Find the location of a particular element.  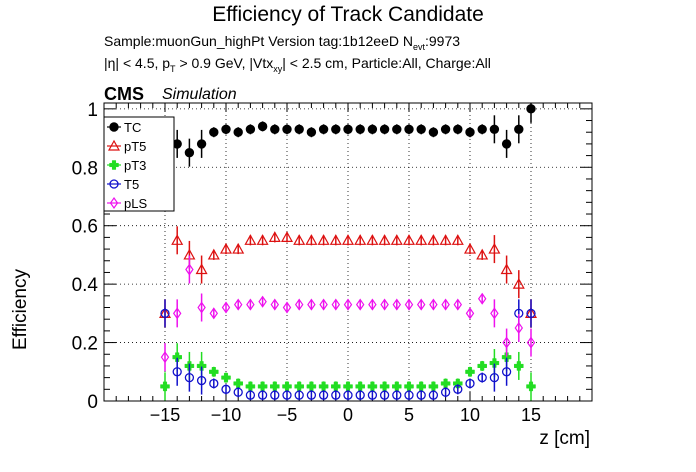

subtitle-cuts-b: > 0.9 GeV, |Vtx is located at coordinates (226, 63).